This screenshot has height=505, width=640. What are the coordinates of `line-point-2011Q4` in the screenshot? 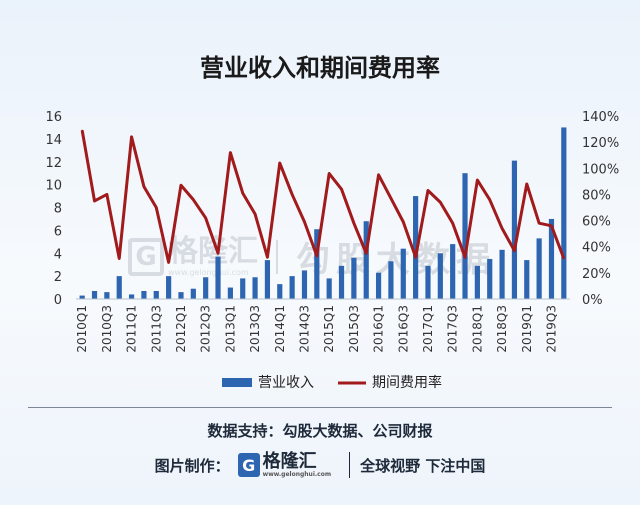 It's located at (168, 262).